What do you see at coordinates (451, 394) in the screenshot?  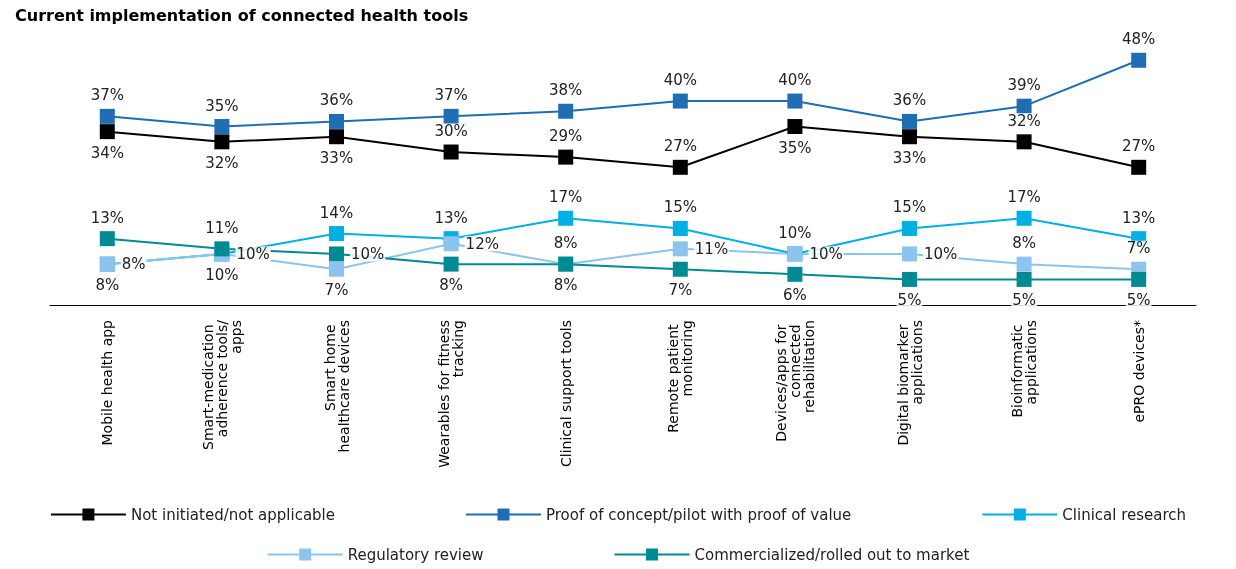 I see `x-tick-label: Wearables for fitness tracking` at bounding box center [451, 394].